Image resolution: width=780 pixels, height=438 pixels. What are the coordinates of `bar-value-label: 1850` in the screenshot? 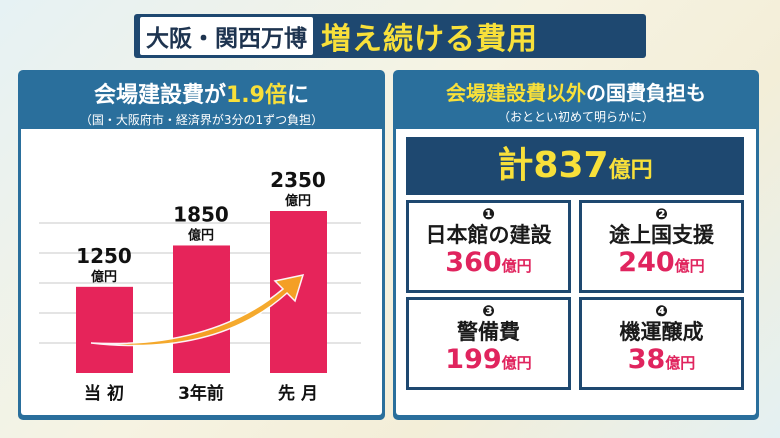 It's located at (201, 214).